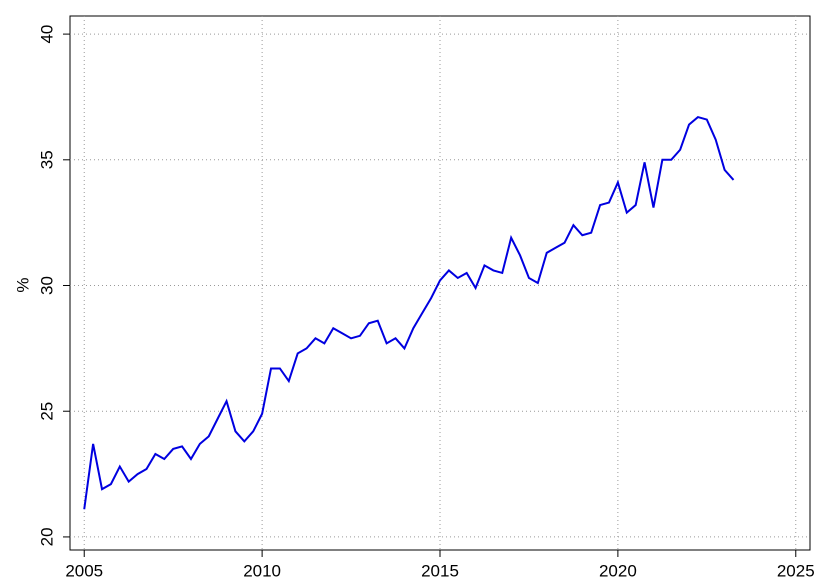 The width and height of the screenshot is (820, 584). What do you see at coordinates (46, 159) in the screenshot?
I see `y-tick-label: 35` at bounding box center [46, 159].